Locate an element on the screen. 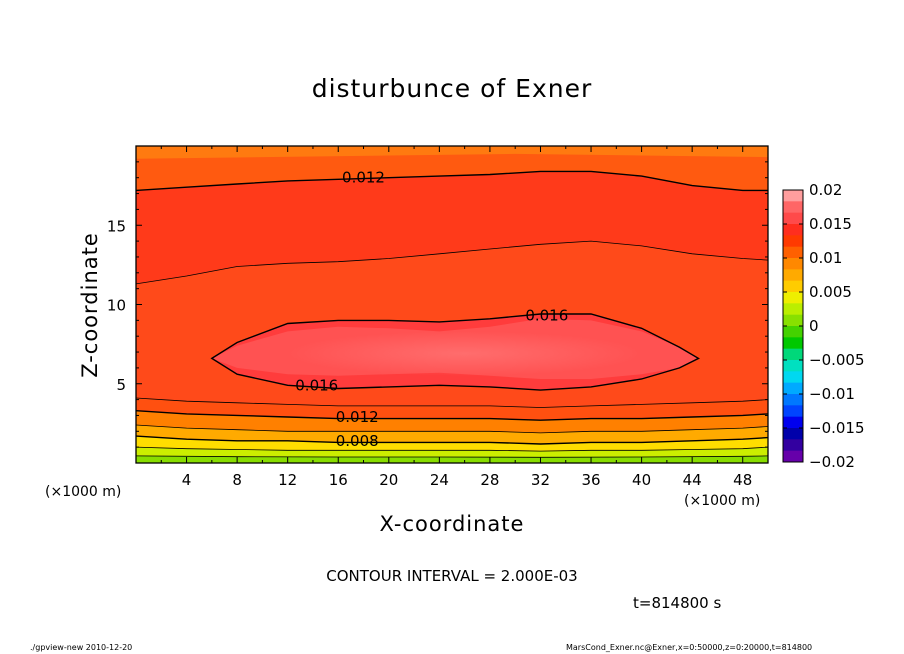 The height and width of the screenshot is (654, 904). colorbar-label: 0.01 is located at coordinates (825, 258).